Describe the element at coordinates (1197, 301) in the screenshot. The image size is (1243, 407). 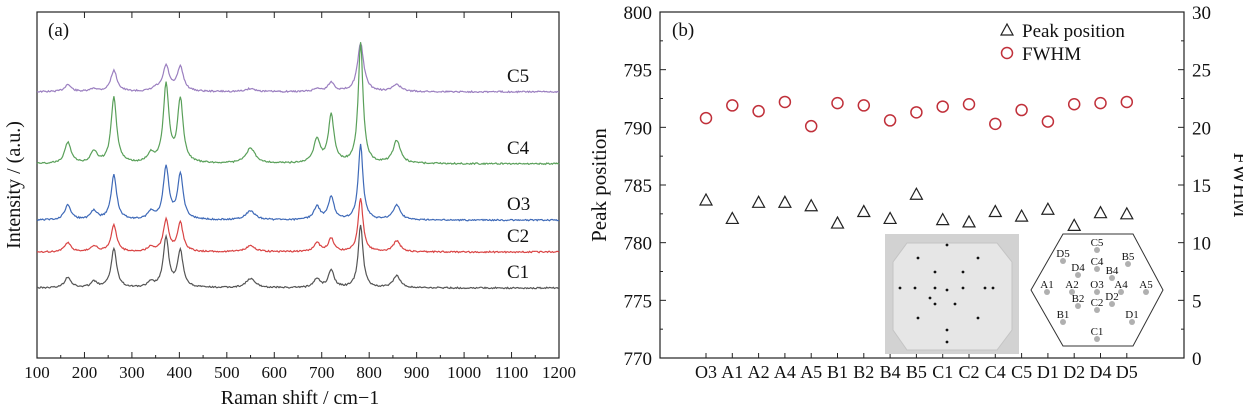
I see `right-y-tick-label: 5` at that location.